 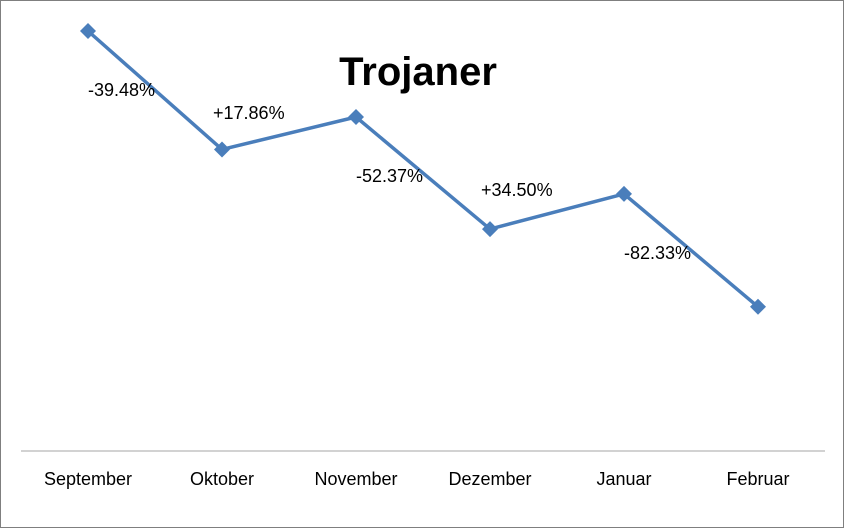 What do you see at coordinates (489, 479) in the screenshot?
I see `x-tick-label: Dezember` at bounding box center [489, 479].